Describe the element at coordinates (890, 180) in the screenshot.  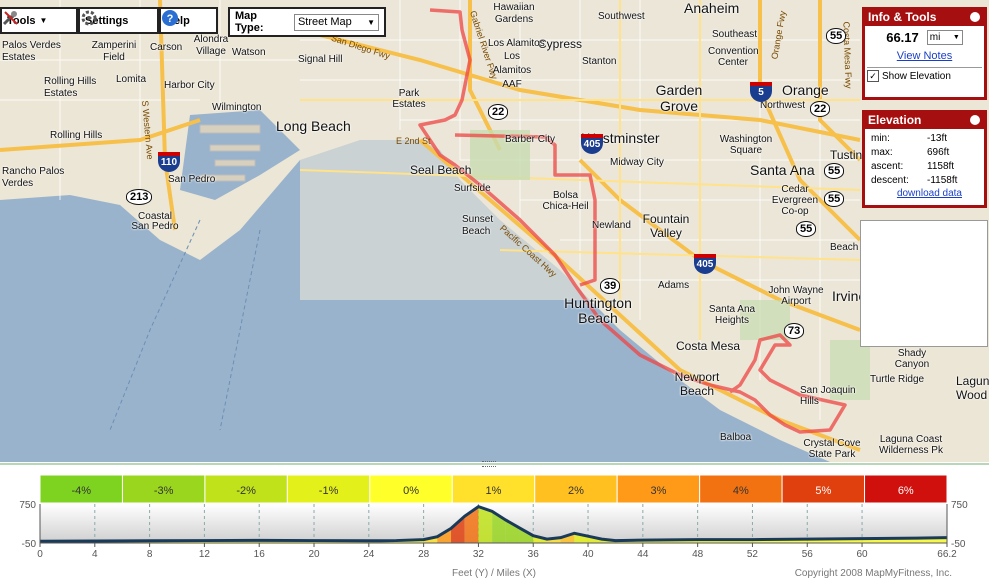
I see `elevation-key: descent:` at that location.